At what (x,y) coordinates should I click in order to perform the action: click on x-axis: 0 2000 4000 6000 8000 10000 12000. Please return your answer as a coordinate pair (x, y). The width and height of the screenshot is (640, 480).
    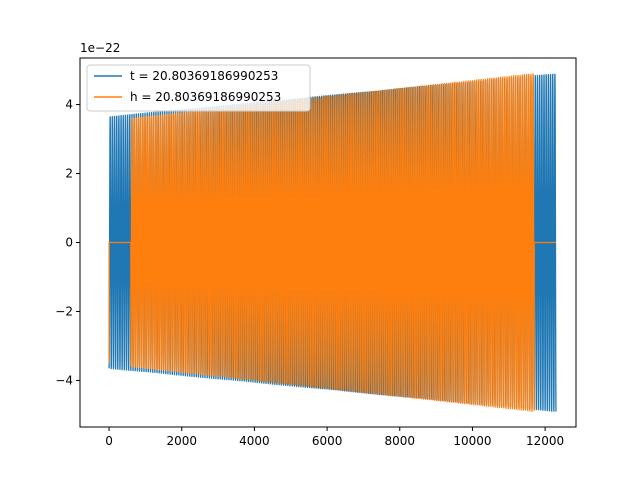
    Looking at the image, I should click on (334, 437).